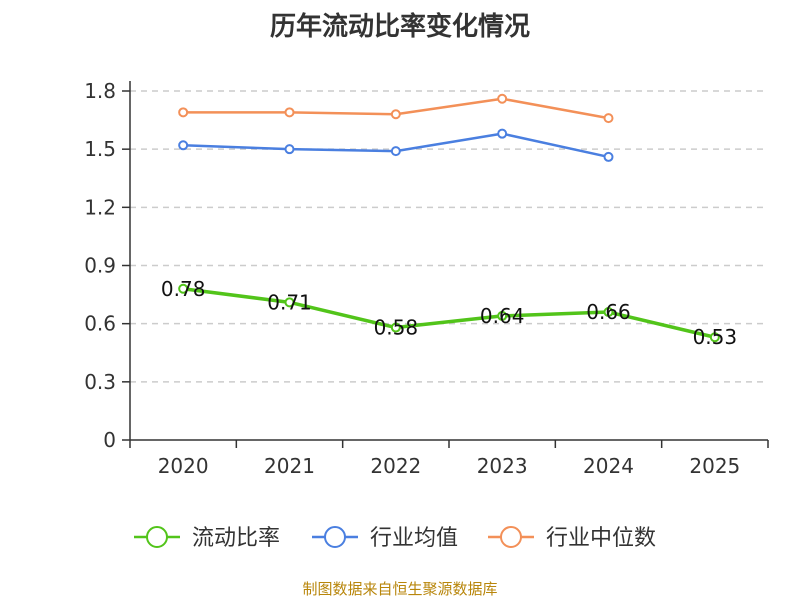 This screenshot has height=600, width=800. I want to click on x-tick-label: 2024, so click(608, 466).